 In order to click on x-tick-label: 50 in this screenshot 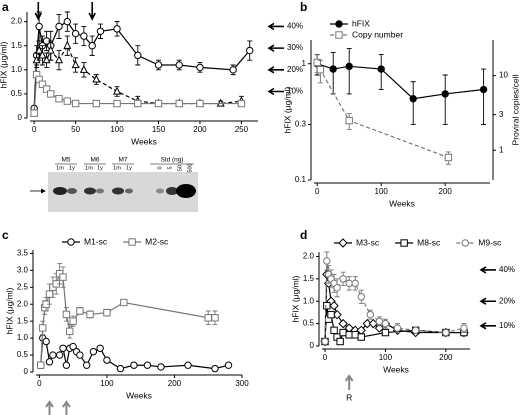, I will do `click(75, 129)`.